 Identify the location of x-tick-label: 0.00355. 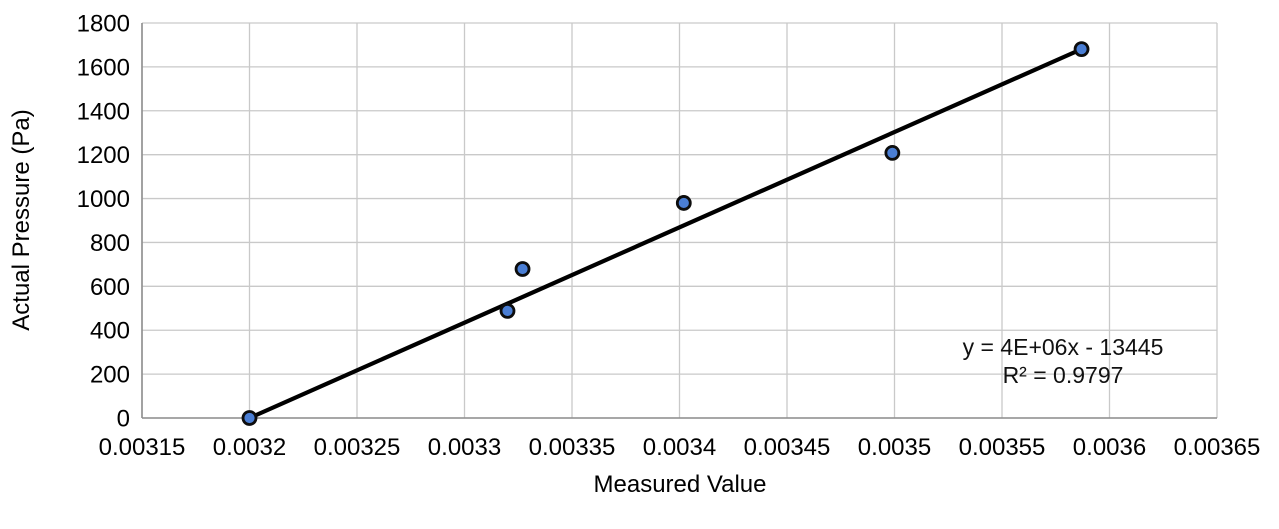
(1002, 447).